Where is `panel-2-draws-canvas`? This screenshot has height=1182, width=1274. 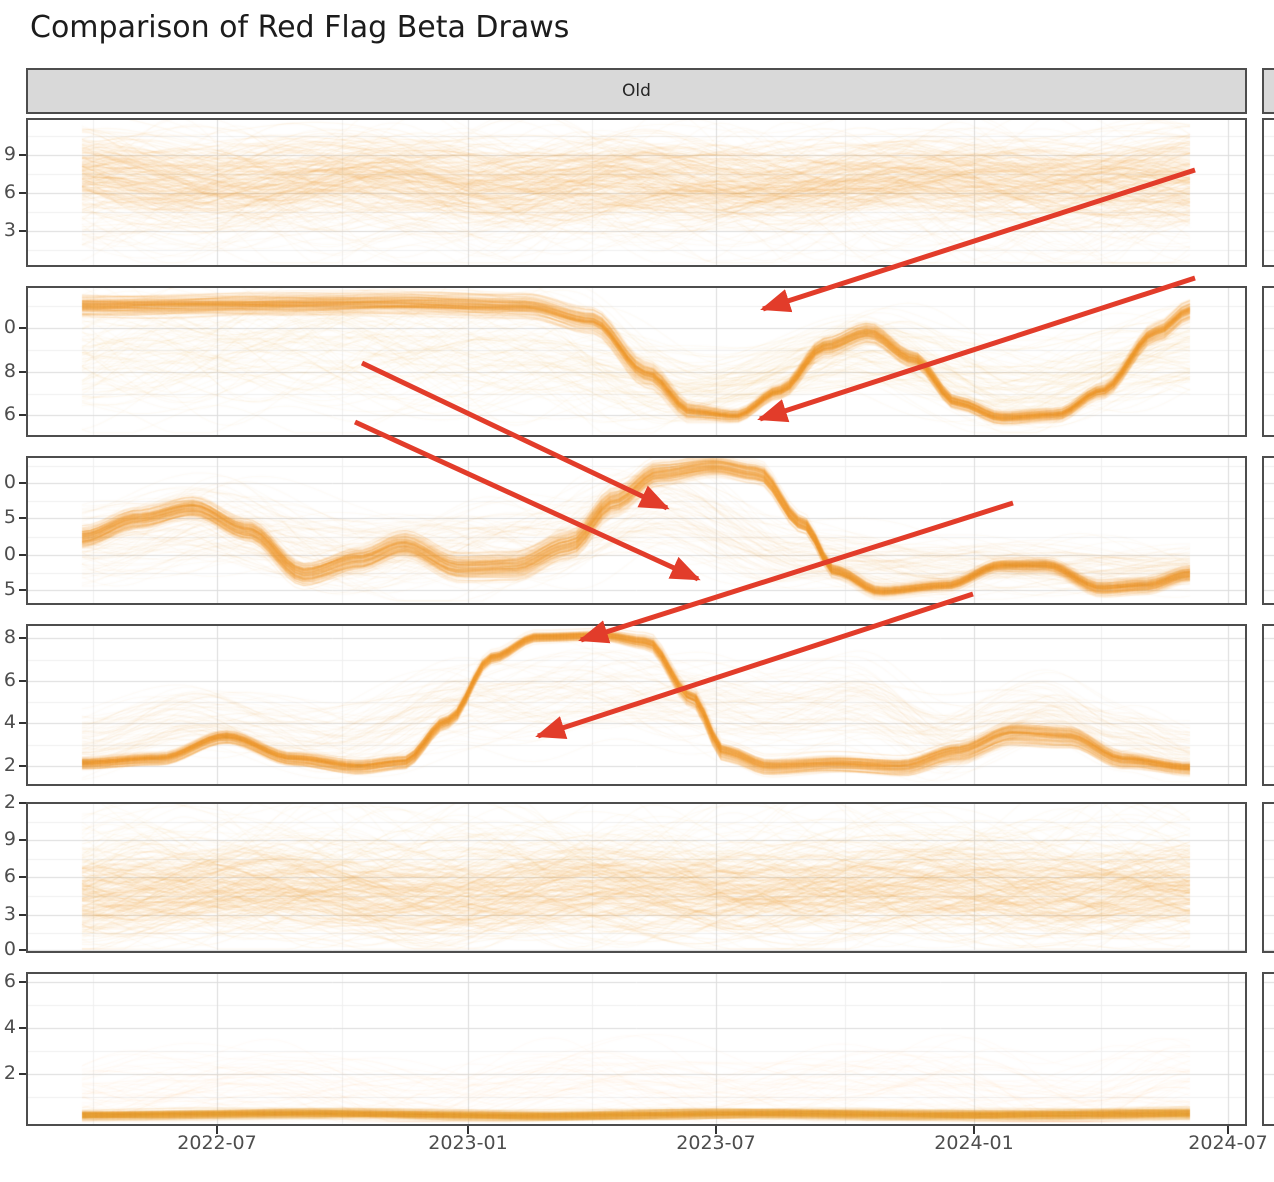
panel-2-draws-canvas is located at coordinates (636, 361).